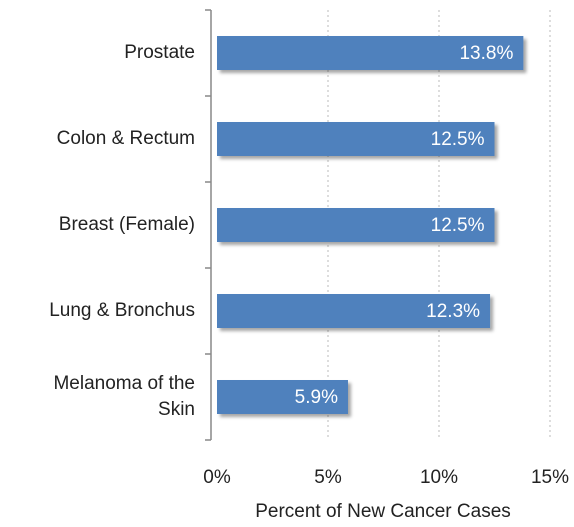 This screenshot has width=574, height=527. I want to click on x-axis-title: Percent of New Cancer Cases, so click(383, 511).